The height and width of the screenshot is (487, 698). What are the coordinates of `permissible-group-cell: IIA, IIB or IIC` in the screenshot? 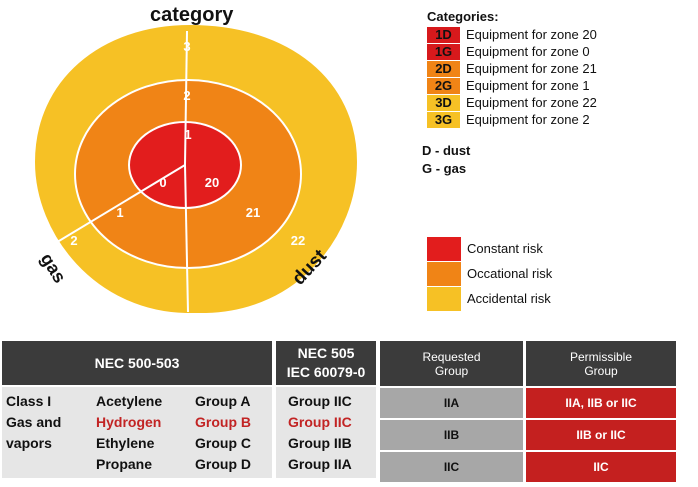 It's located at (601, 403).